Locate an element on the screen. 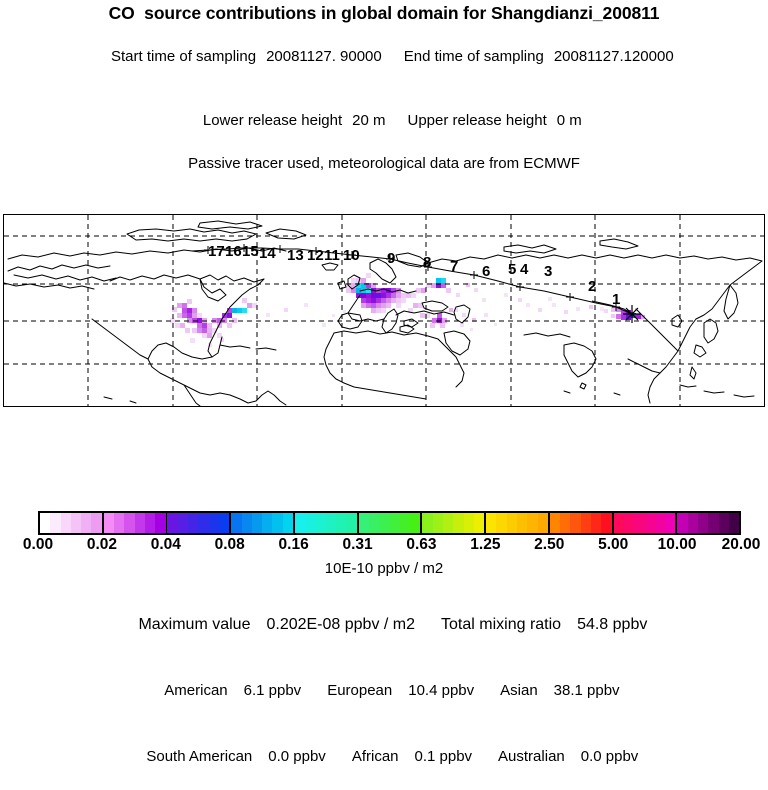 The image size is (768, 790). trajectory-hour-label-11: 11 is located at coordinates (332, 255).